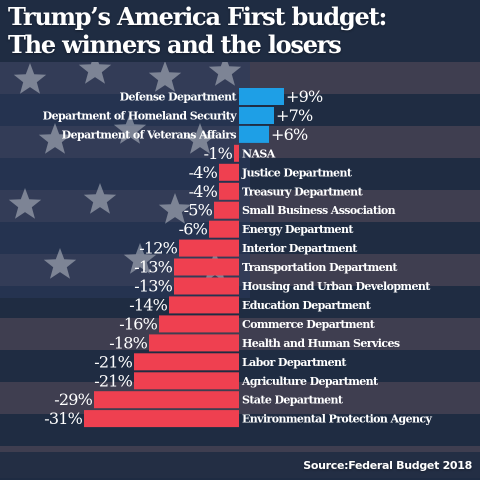 This screenshot has width=480, height=480. Describe the element at coordinates (63, 418) in the screenshot. I see `value-label: -31%` at that location.